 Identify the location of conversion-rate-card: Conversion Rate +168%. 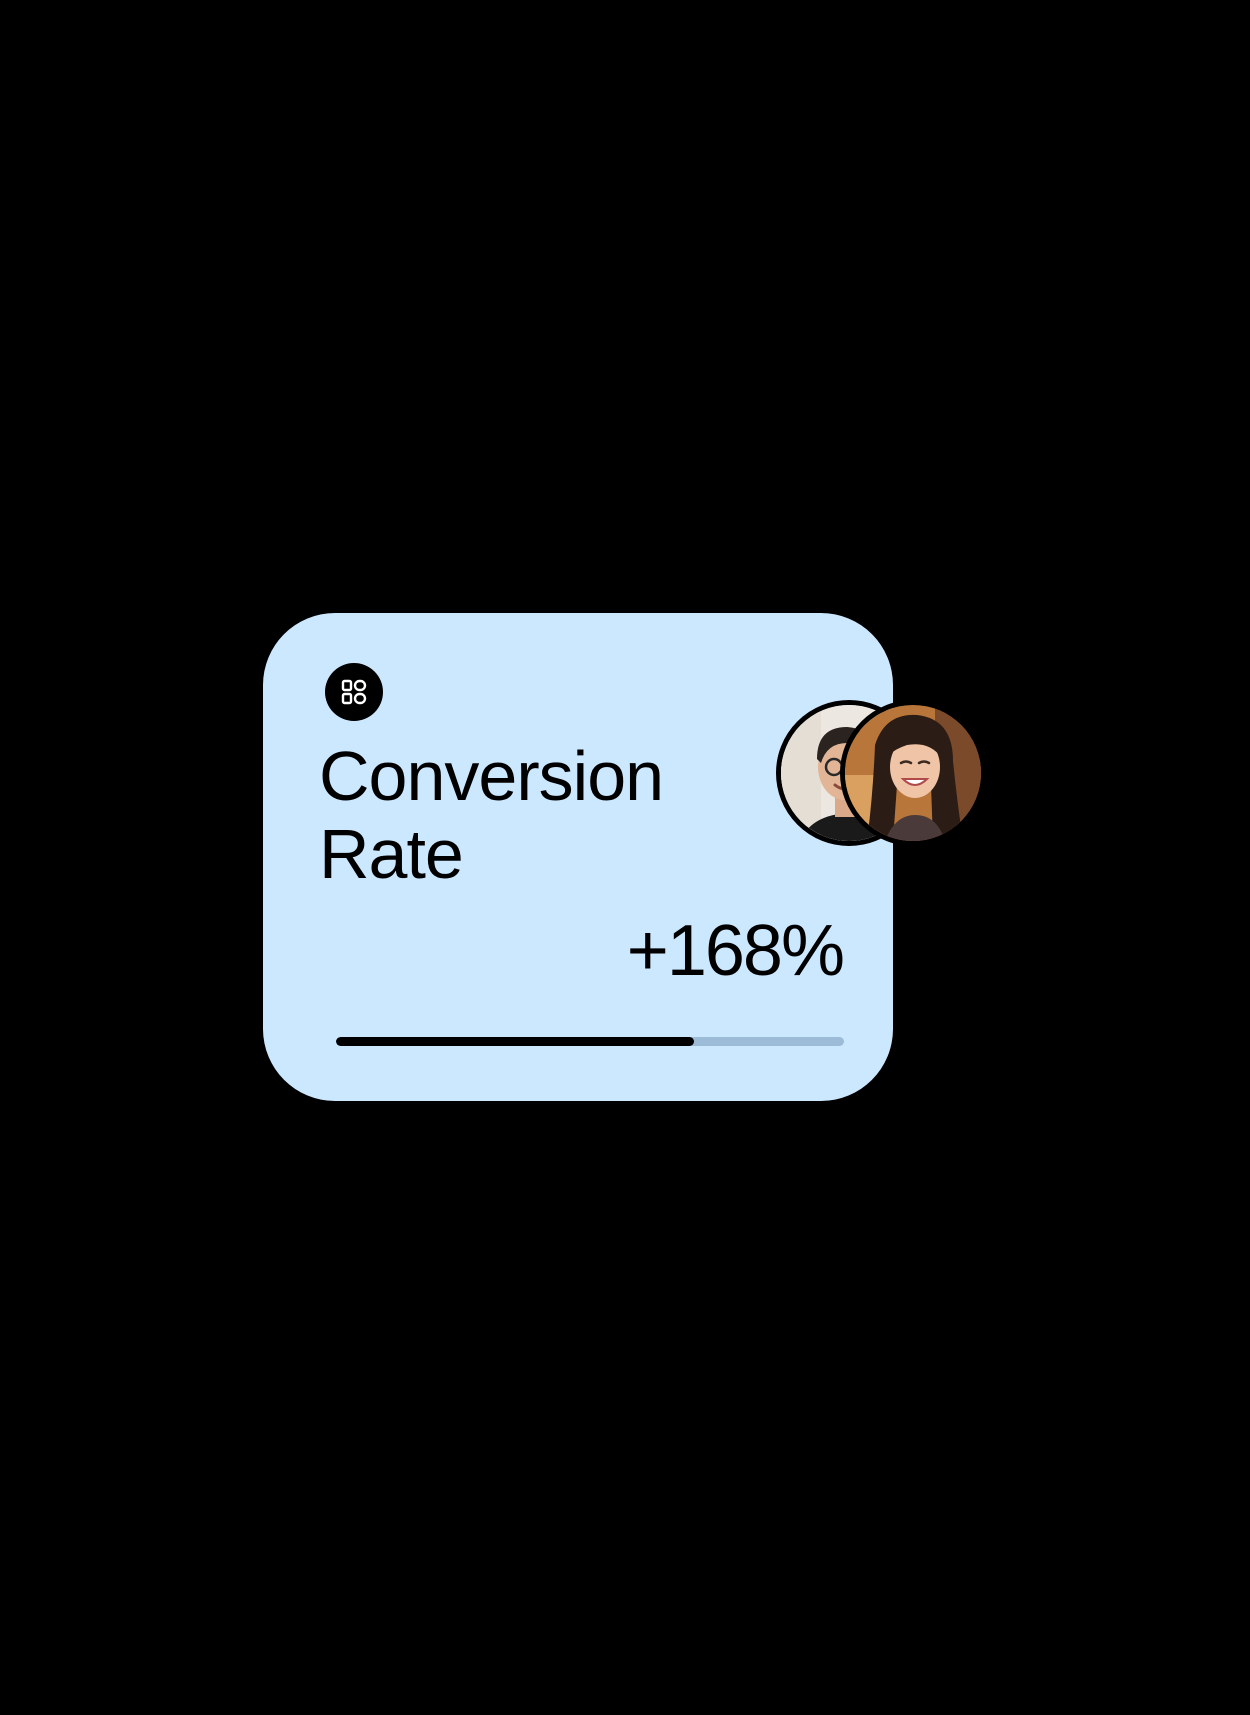
(578, 857).